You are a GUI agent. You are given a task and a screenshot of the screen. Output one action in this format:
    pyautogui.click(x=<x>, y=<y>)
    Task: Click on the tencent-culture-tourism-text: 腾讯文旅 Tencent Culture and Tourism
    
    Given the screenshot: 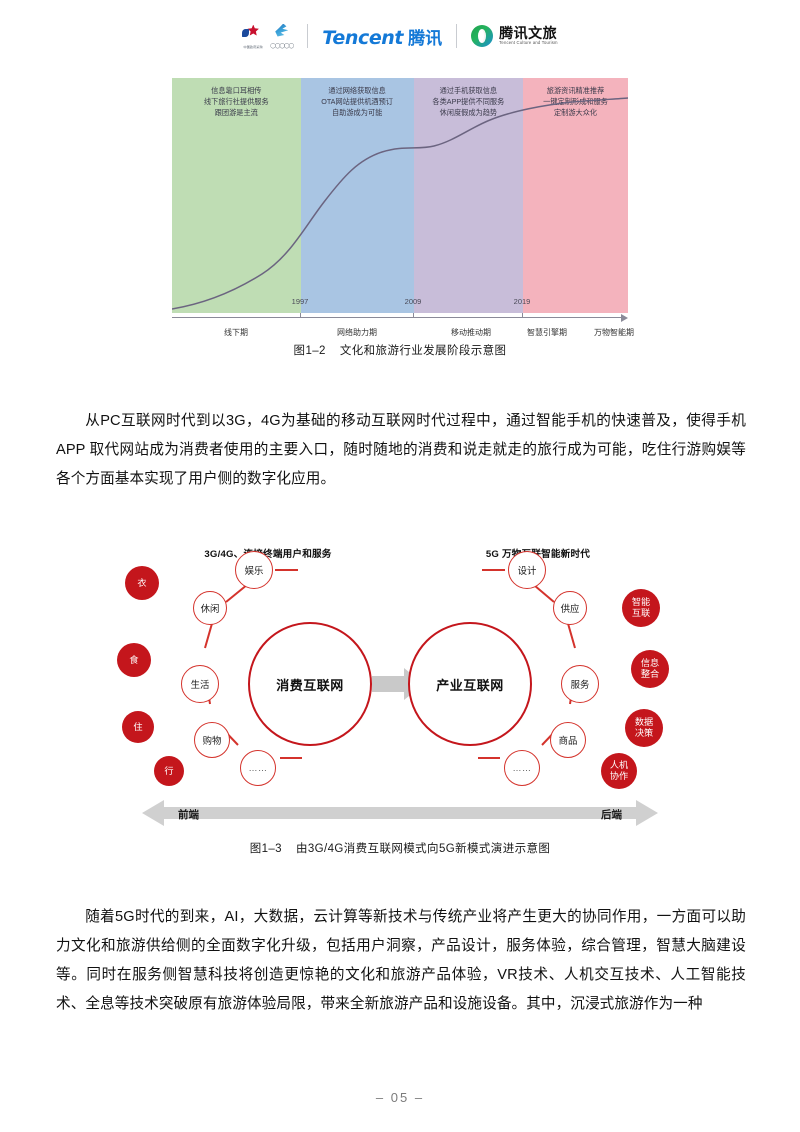 What is the action you would take?
    pyautogui.click(x=528, y=35)
    